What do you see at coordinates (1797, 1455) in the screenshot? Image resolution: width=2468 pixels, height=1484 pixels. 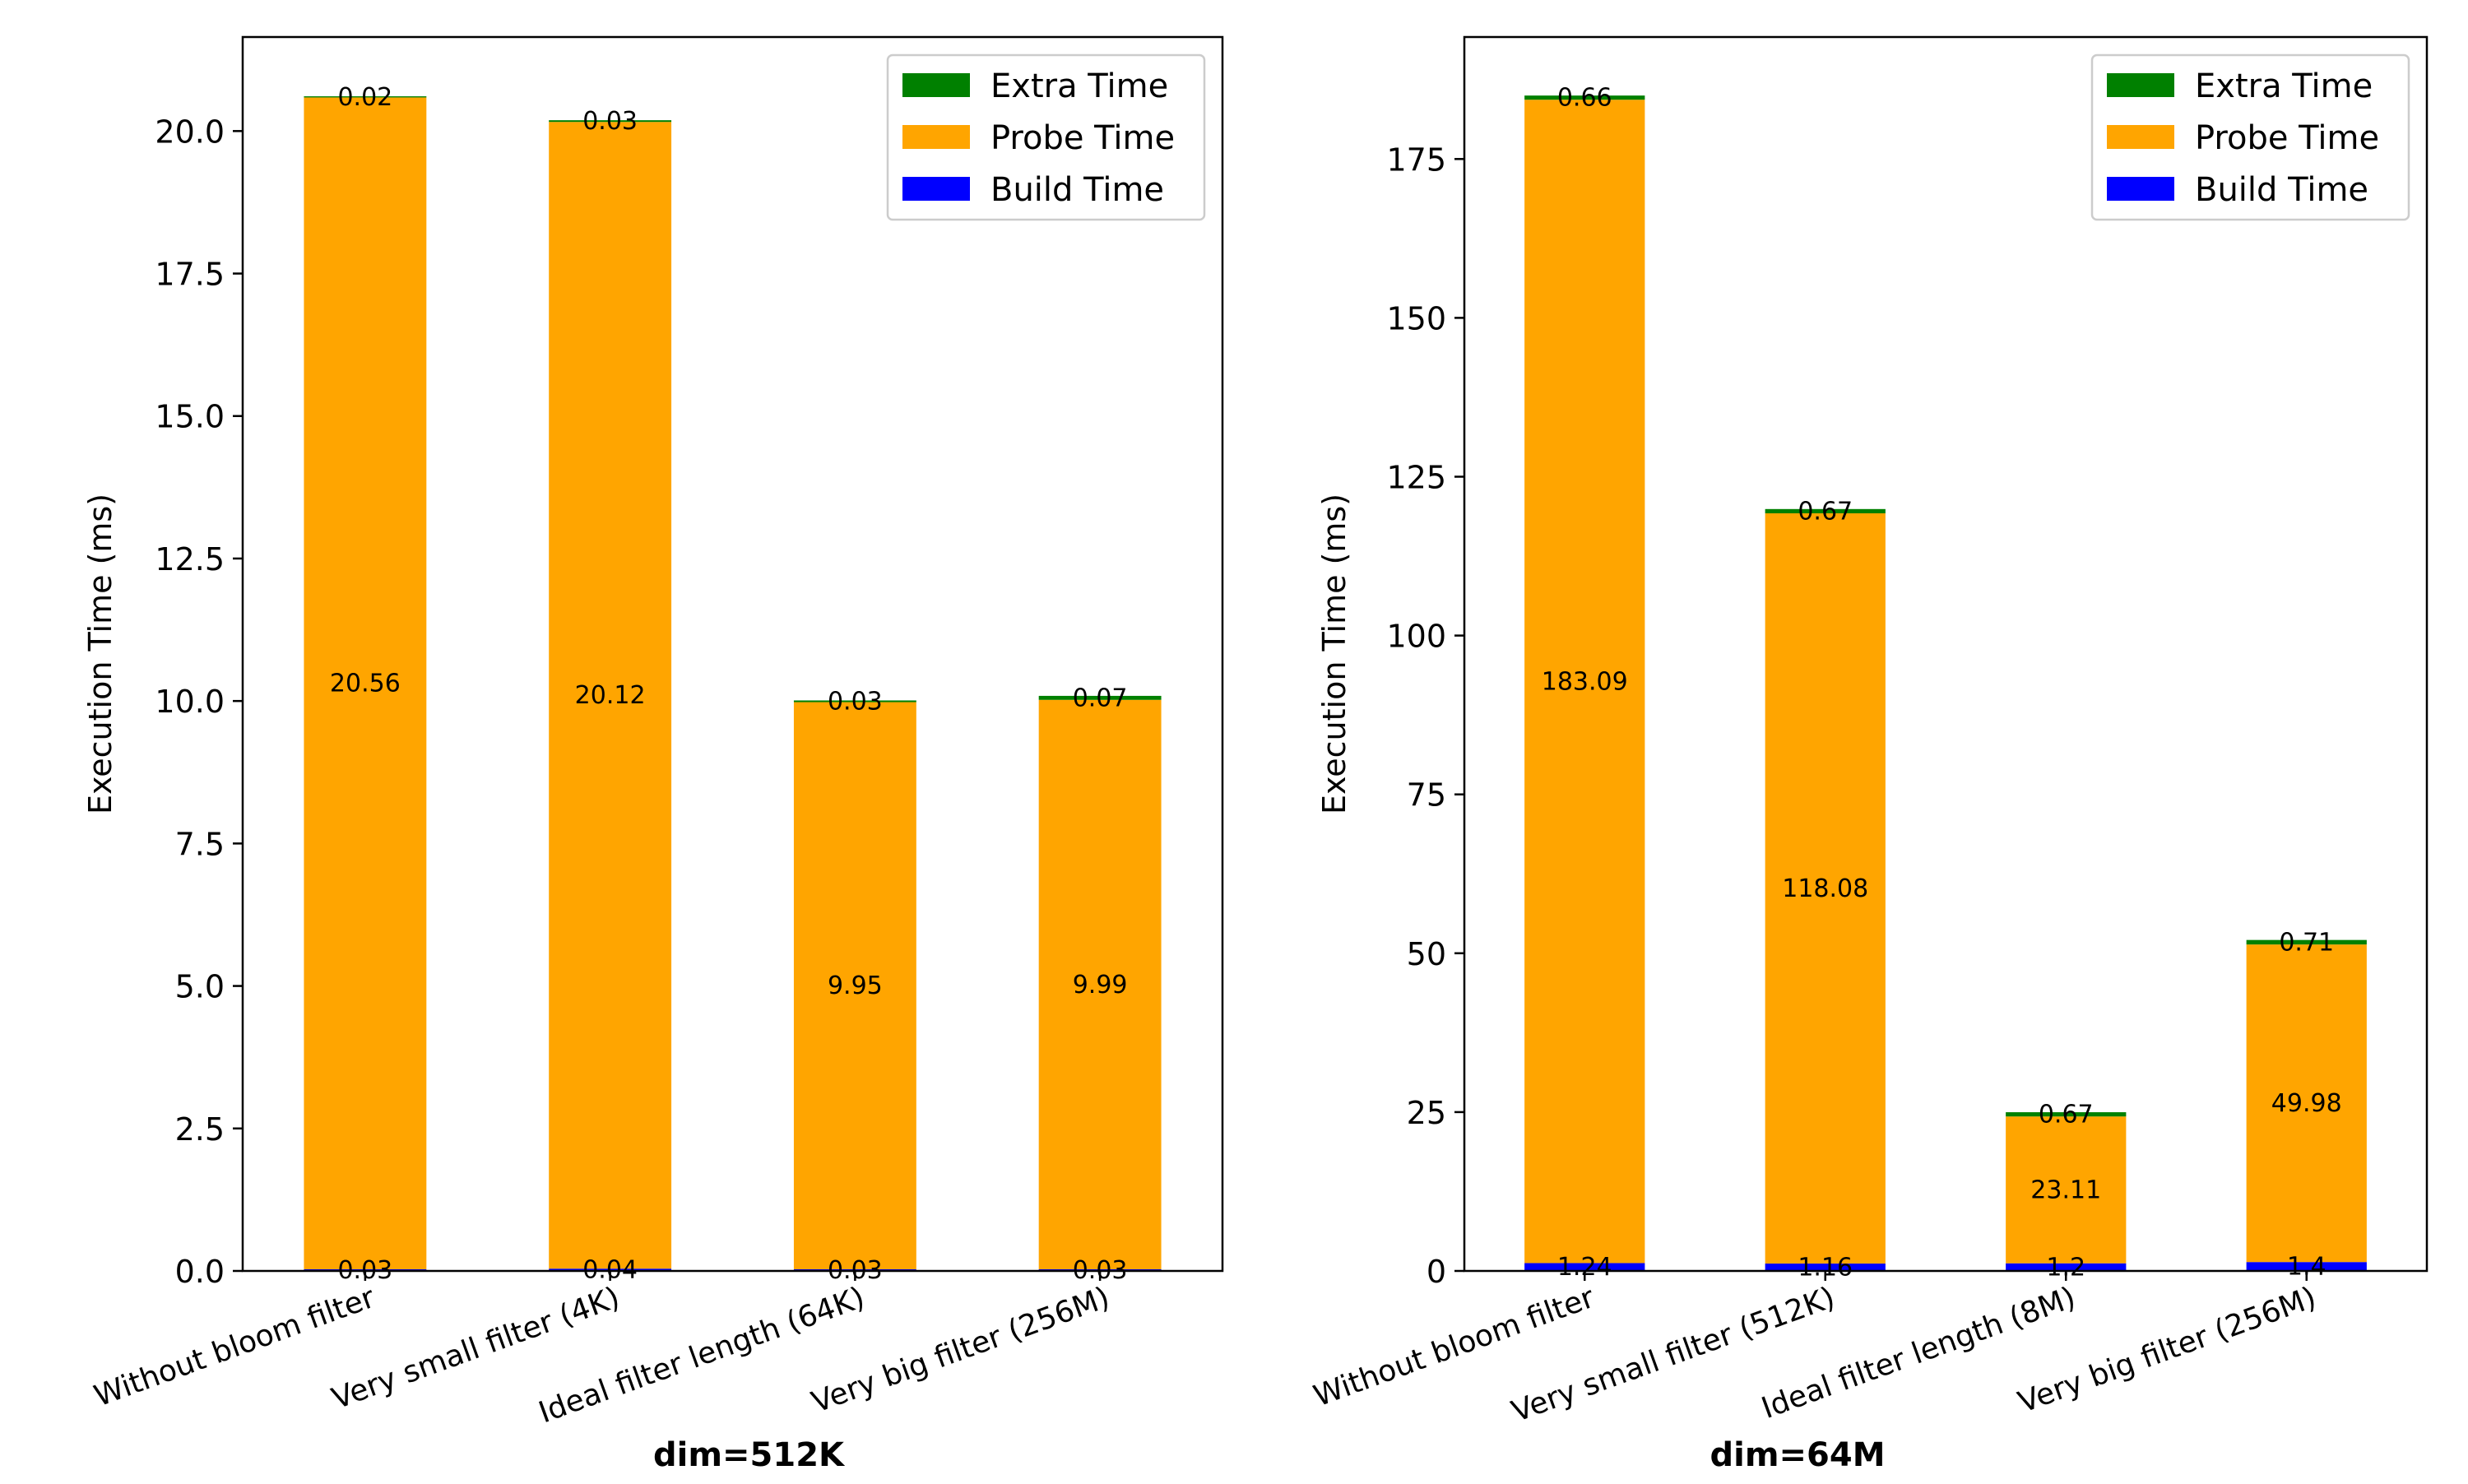 I see `panel-title: dim=64M` at bounding box center [1797, 1455].